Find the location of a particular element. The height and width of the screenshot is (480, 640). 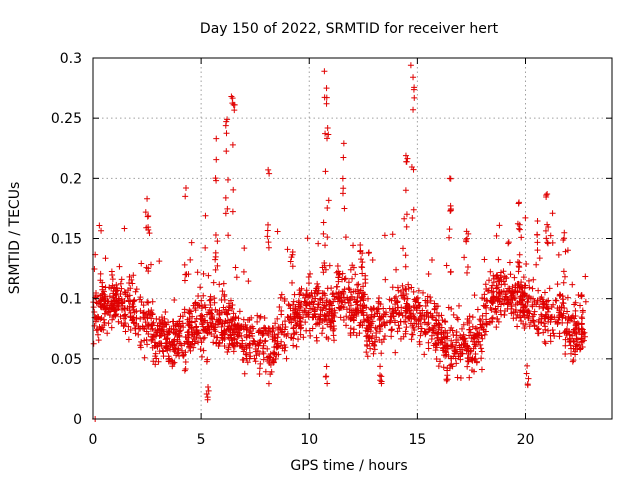

x-tick-labels: 0 5 10 15 20 is located at coordinates (312, 440).